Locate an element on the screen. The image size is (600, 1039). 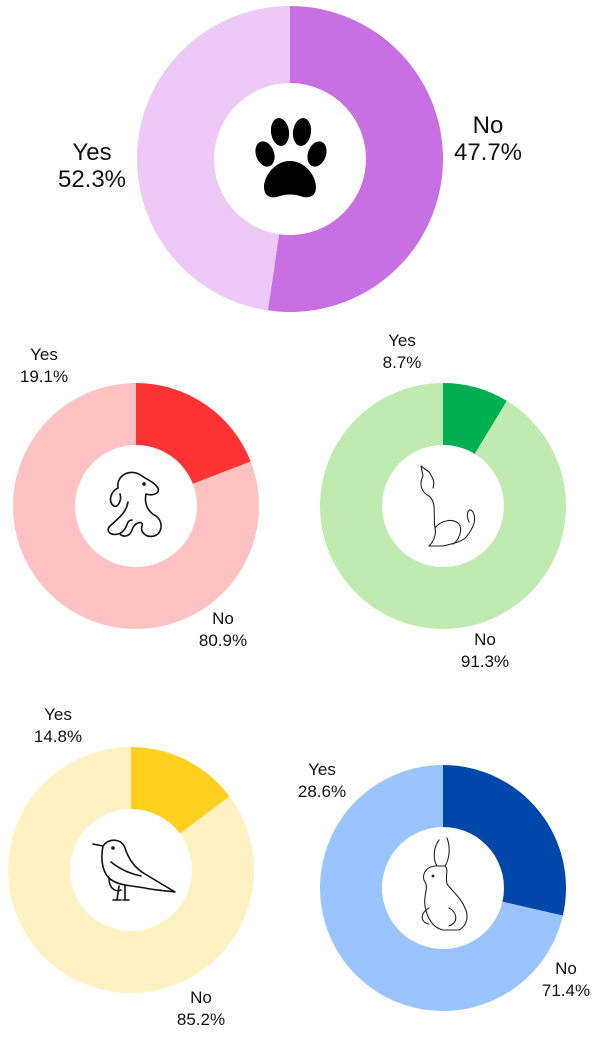
donut-chart-5: Yes 28.6% No 71.4% is located at coordinates (444, 886).